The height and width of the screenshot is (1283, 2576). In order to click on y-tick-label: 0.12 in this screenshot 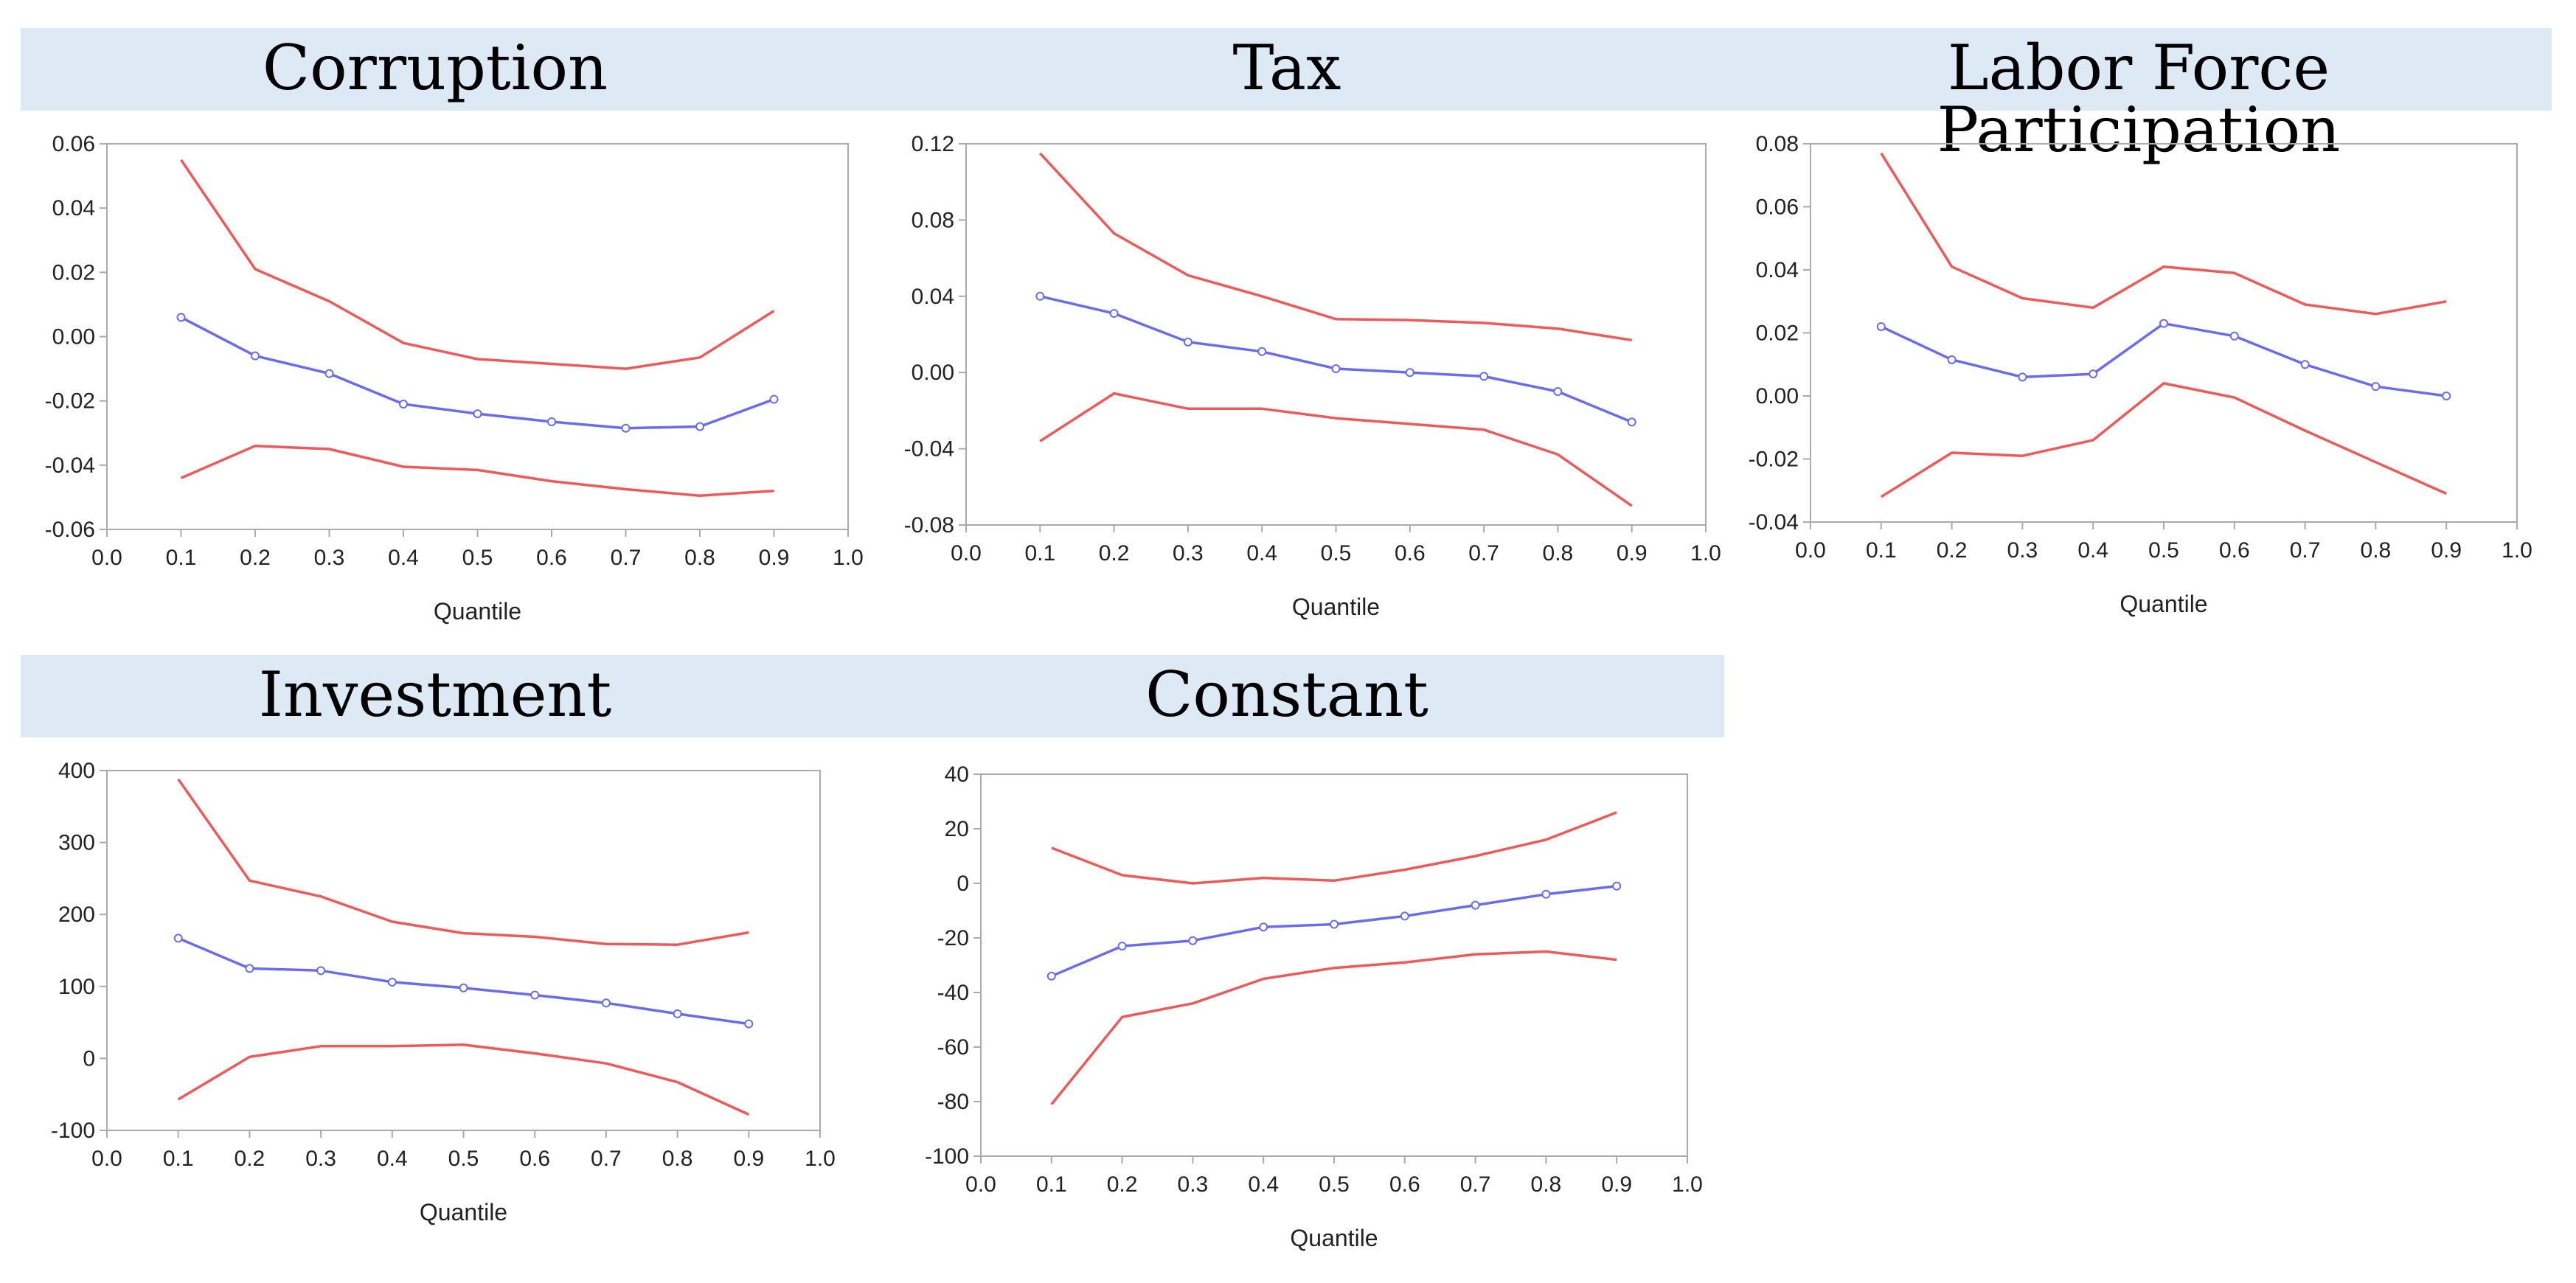, I will do `click(933, 144)`.